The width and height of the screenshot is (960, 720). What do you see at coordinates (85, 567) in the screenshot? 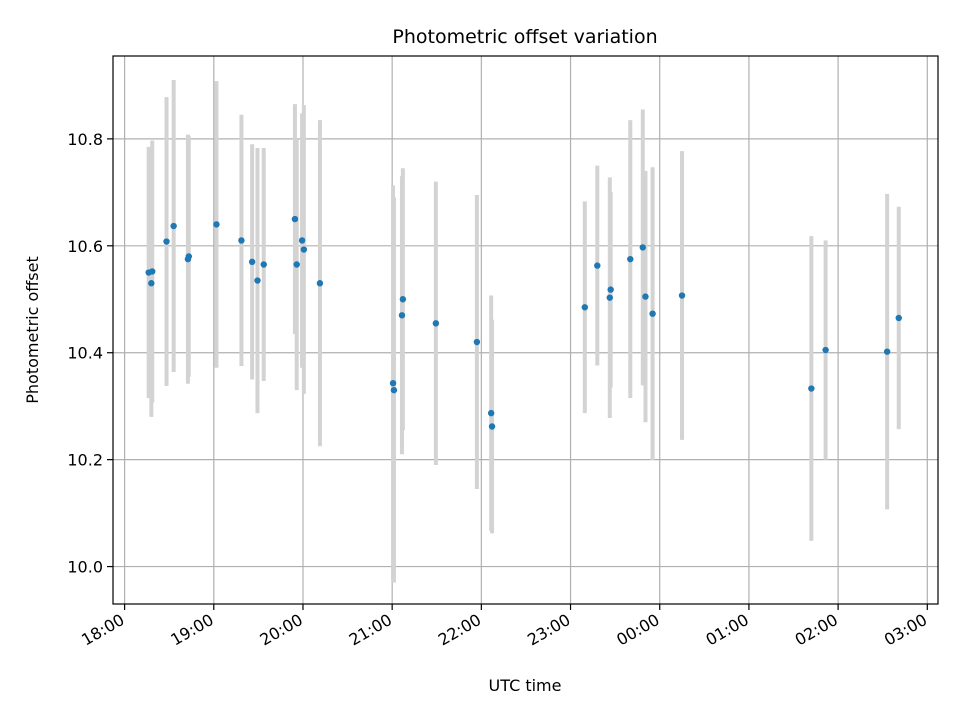
I see `y-tick-label: 10.0` at bounding box center [85, 567].